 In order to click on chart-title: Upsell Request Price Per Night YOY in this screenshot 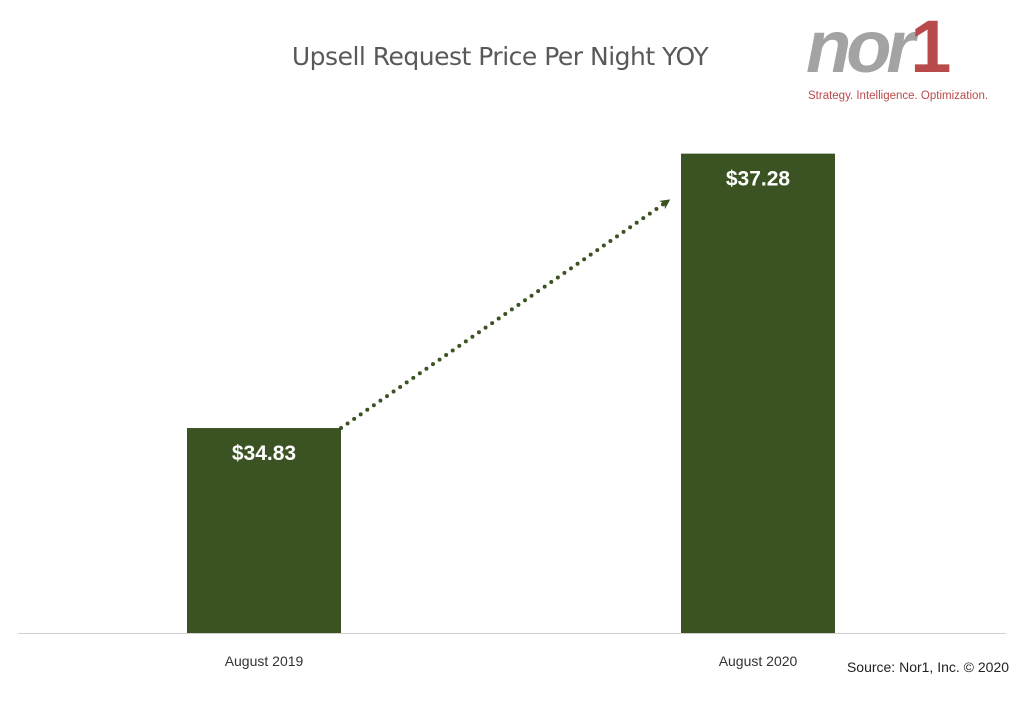, I will do `click(500, 56)`.